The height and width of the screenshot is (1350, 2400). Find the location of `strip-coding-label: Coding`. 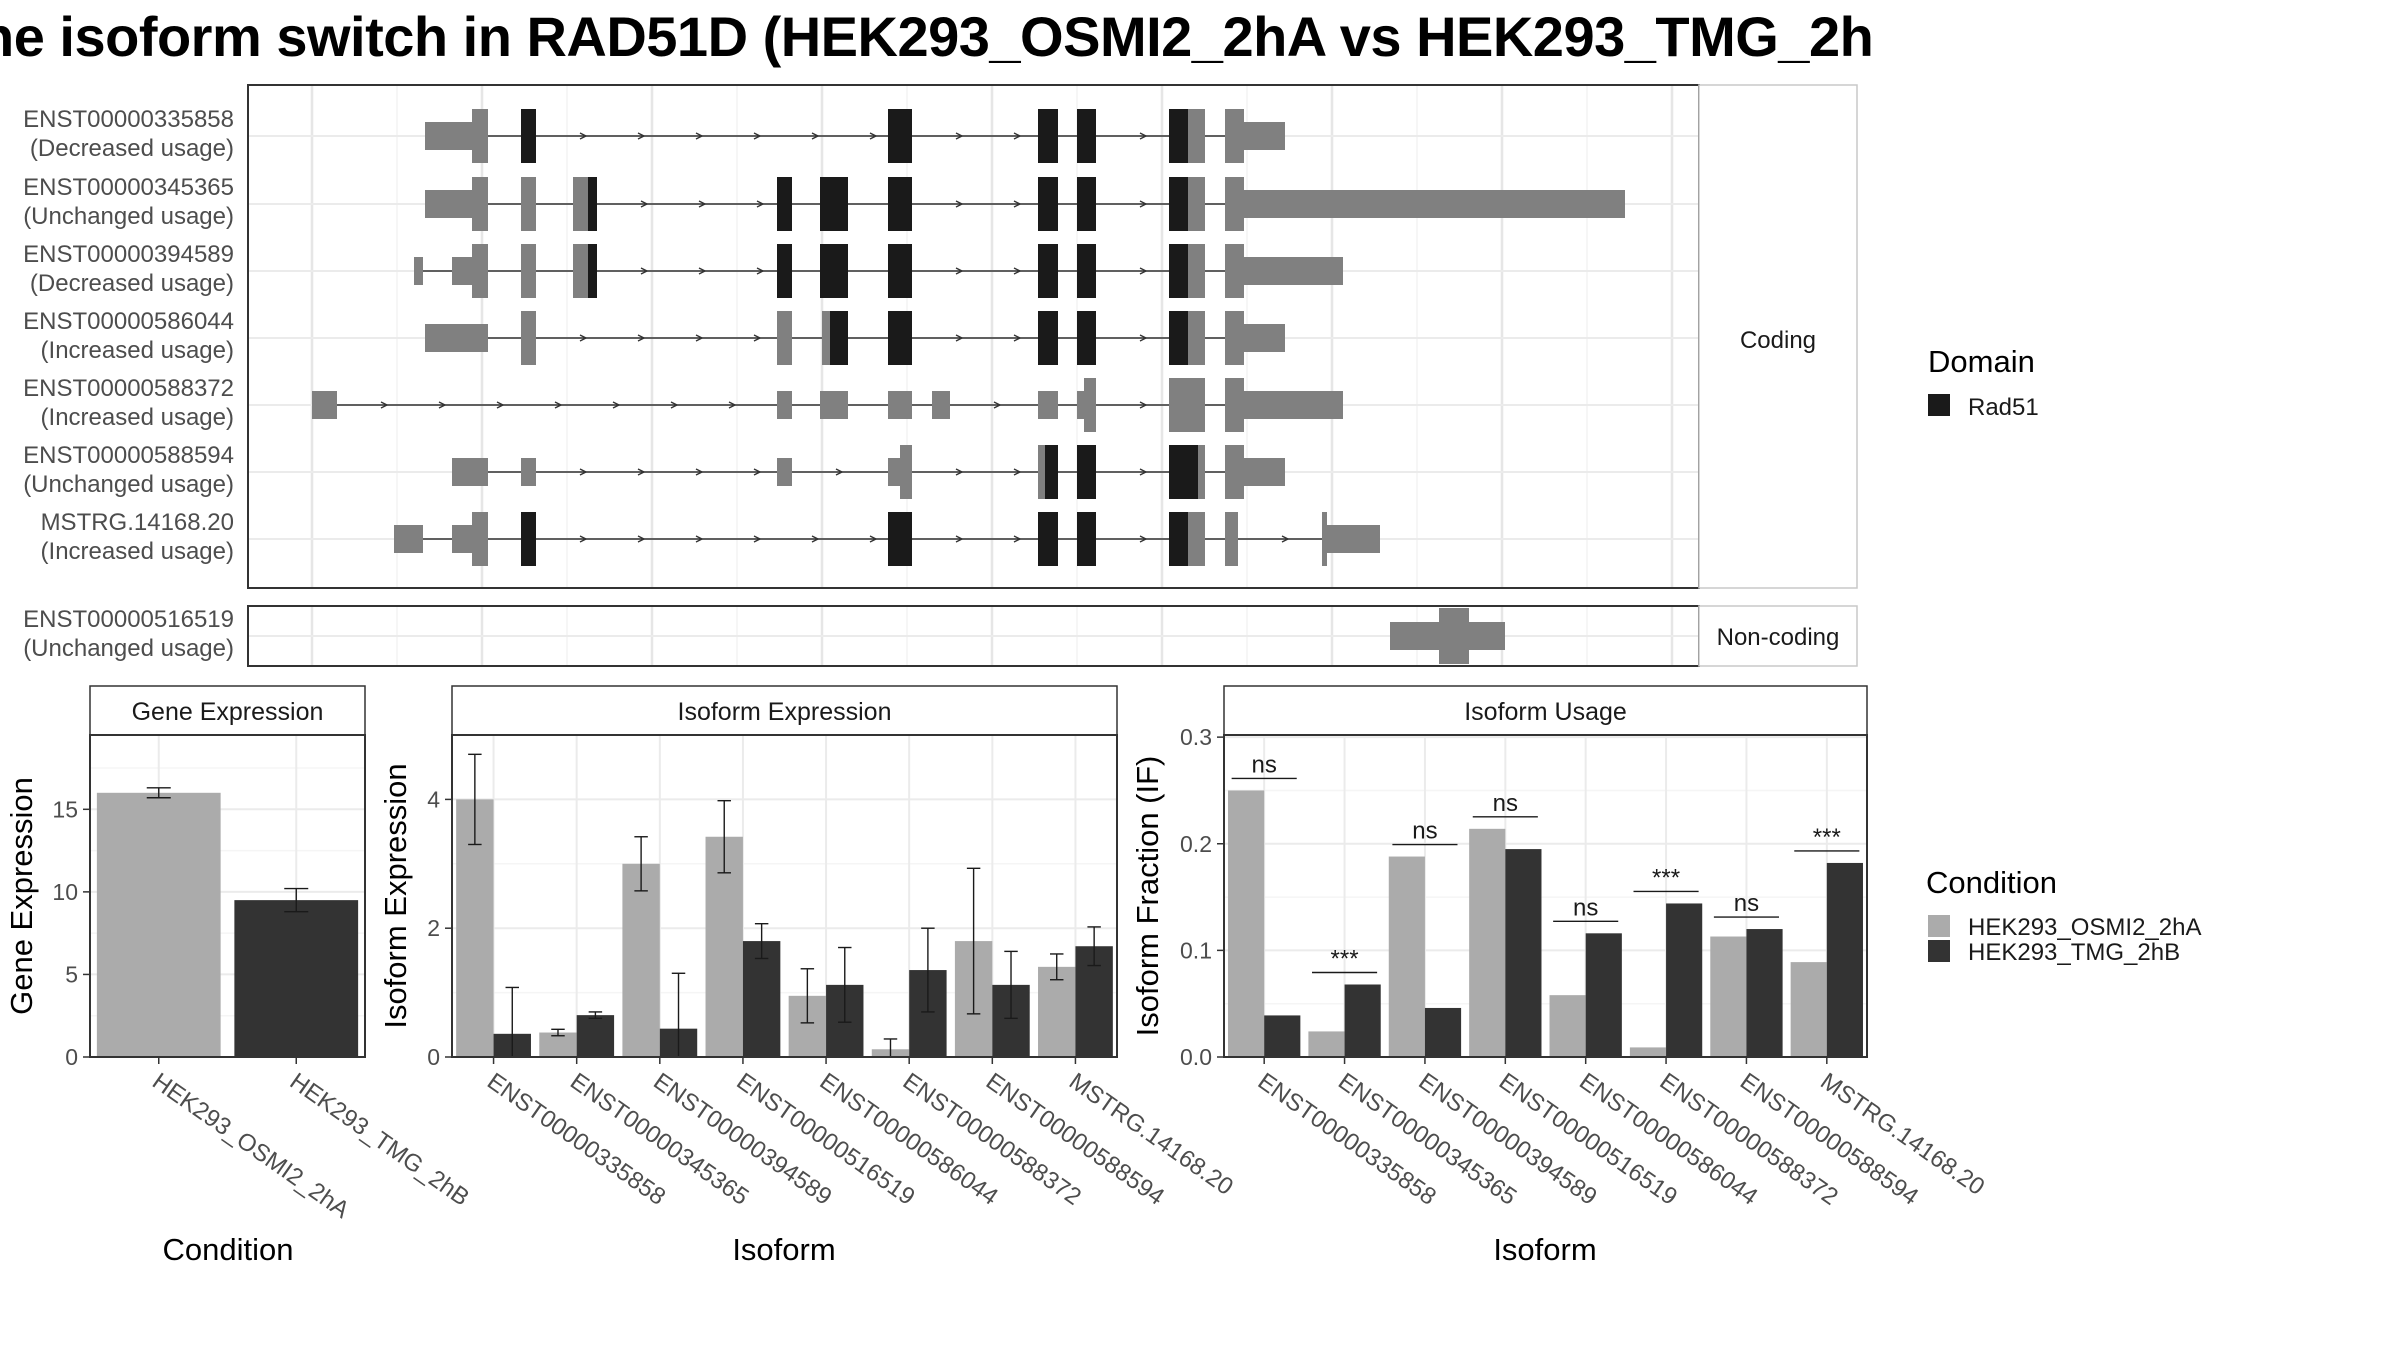

strip-coding-label: Coding is located at coordinates (1778, 340).